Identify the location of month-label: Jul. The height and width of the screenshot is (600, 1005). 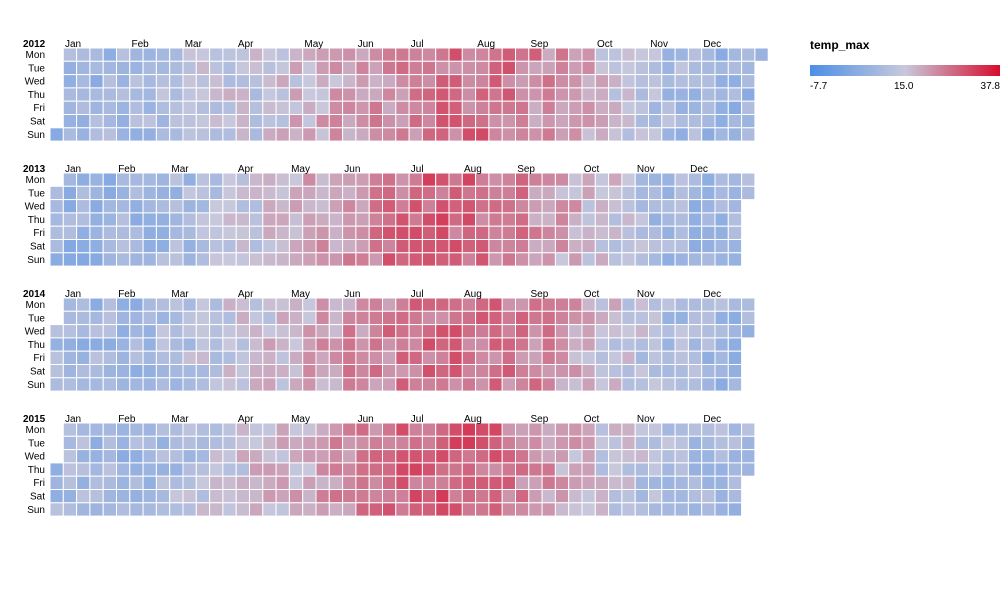
(417, 294).